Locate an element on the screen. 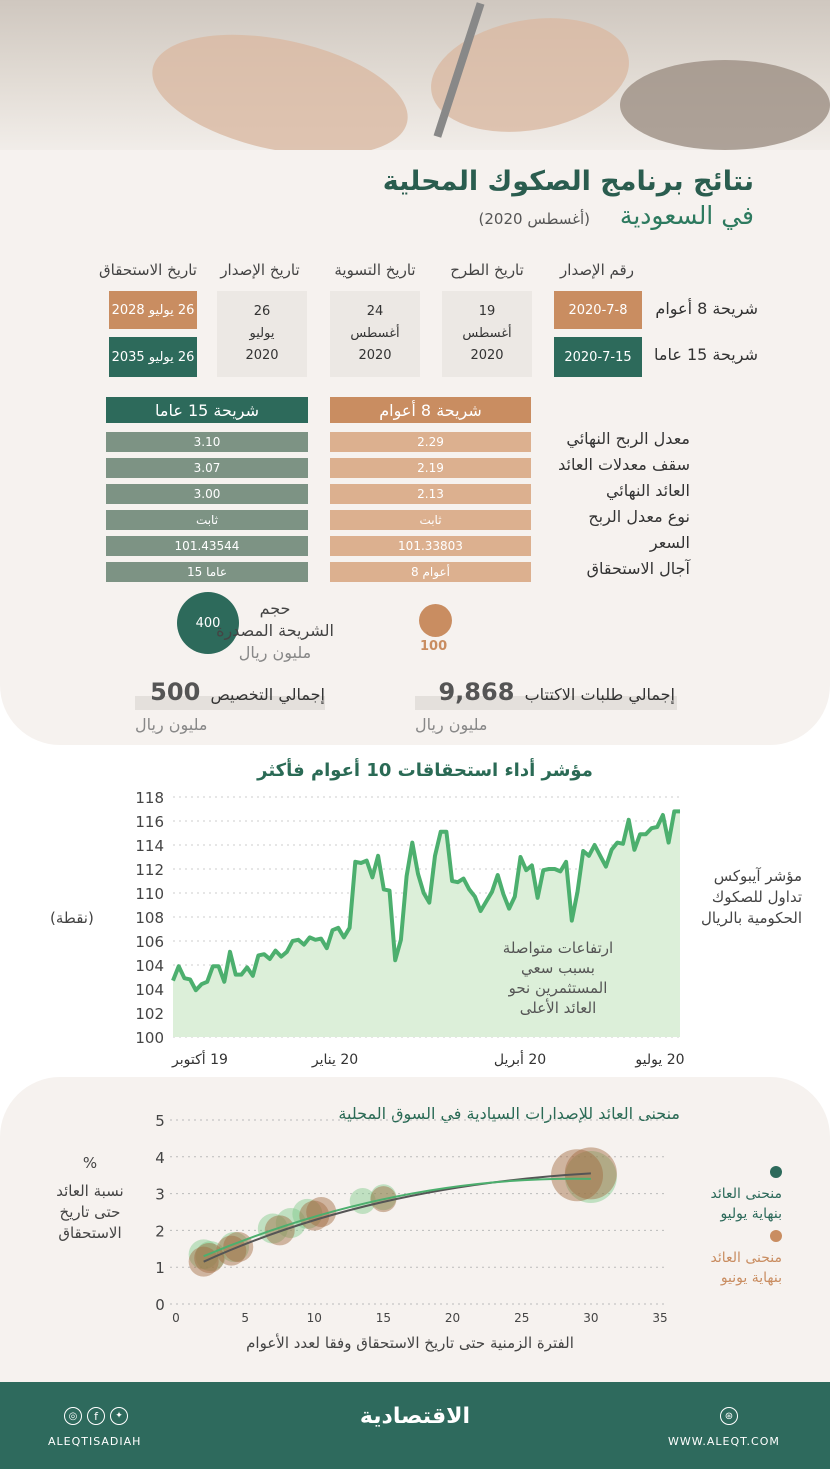  instagram-icon: ◎ is located at coordinates (73, 1416).